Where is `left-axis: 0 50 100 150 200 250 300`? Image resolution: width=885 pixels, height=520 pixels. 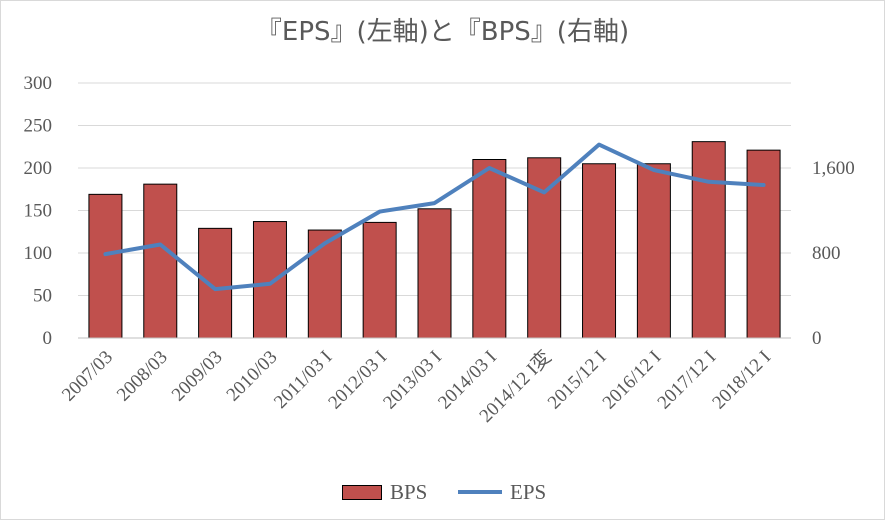
left-axis: 0 50 100 150 200 250 300 is located at coordinates (38, 211).